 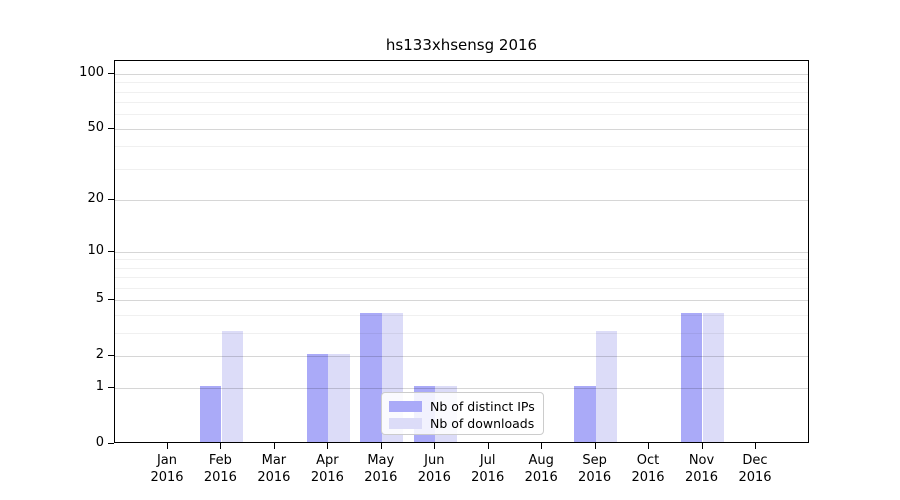 What do you see at coordinates (327, 469) in the screenshot?
I see `x-tick-label: Apr 2016` at bounding box center [327, 469].